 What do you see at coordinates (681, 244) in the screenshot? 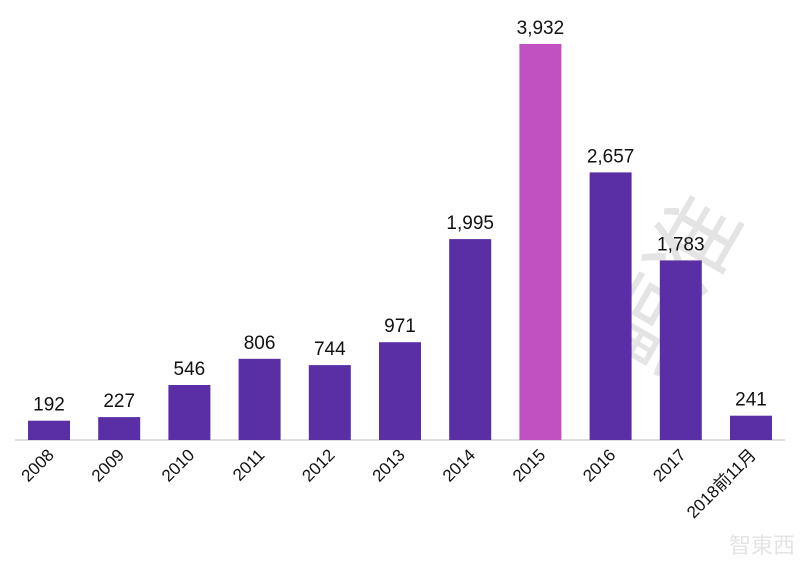
I see `value-label-2017: 1,783` at bounding box center [681, 244].